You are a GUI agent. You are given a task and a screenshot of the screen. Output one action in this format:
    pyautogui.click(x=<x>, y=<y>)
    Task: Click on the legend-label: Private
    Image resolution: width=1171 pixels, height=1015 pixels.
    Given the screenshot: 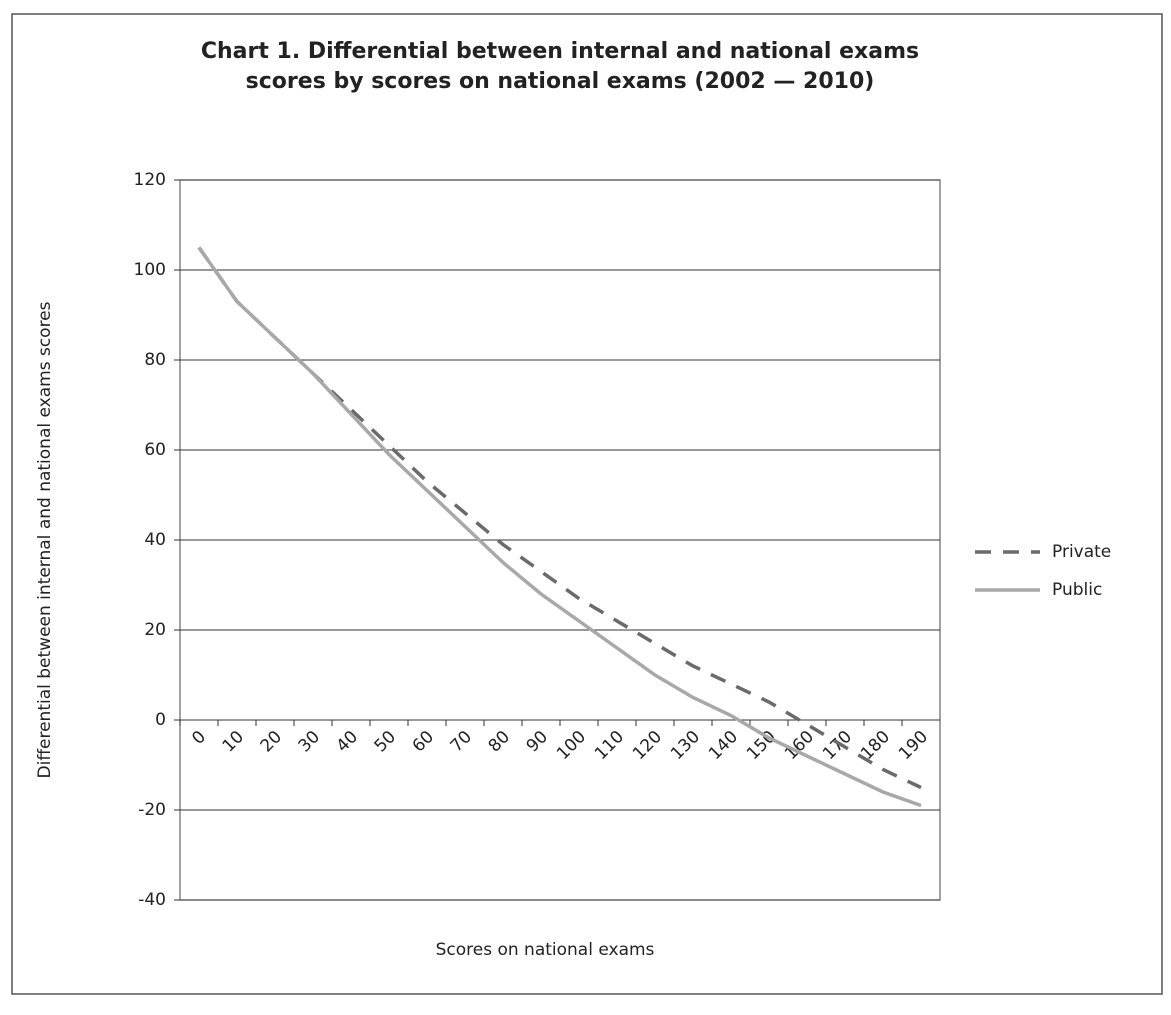 What is the action you would take?
    pyautogui.click(x=1081, y=552)
    